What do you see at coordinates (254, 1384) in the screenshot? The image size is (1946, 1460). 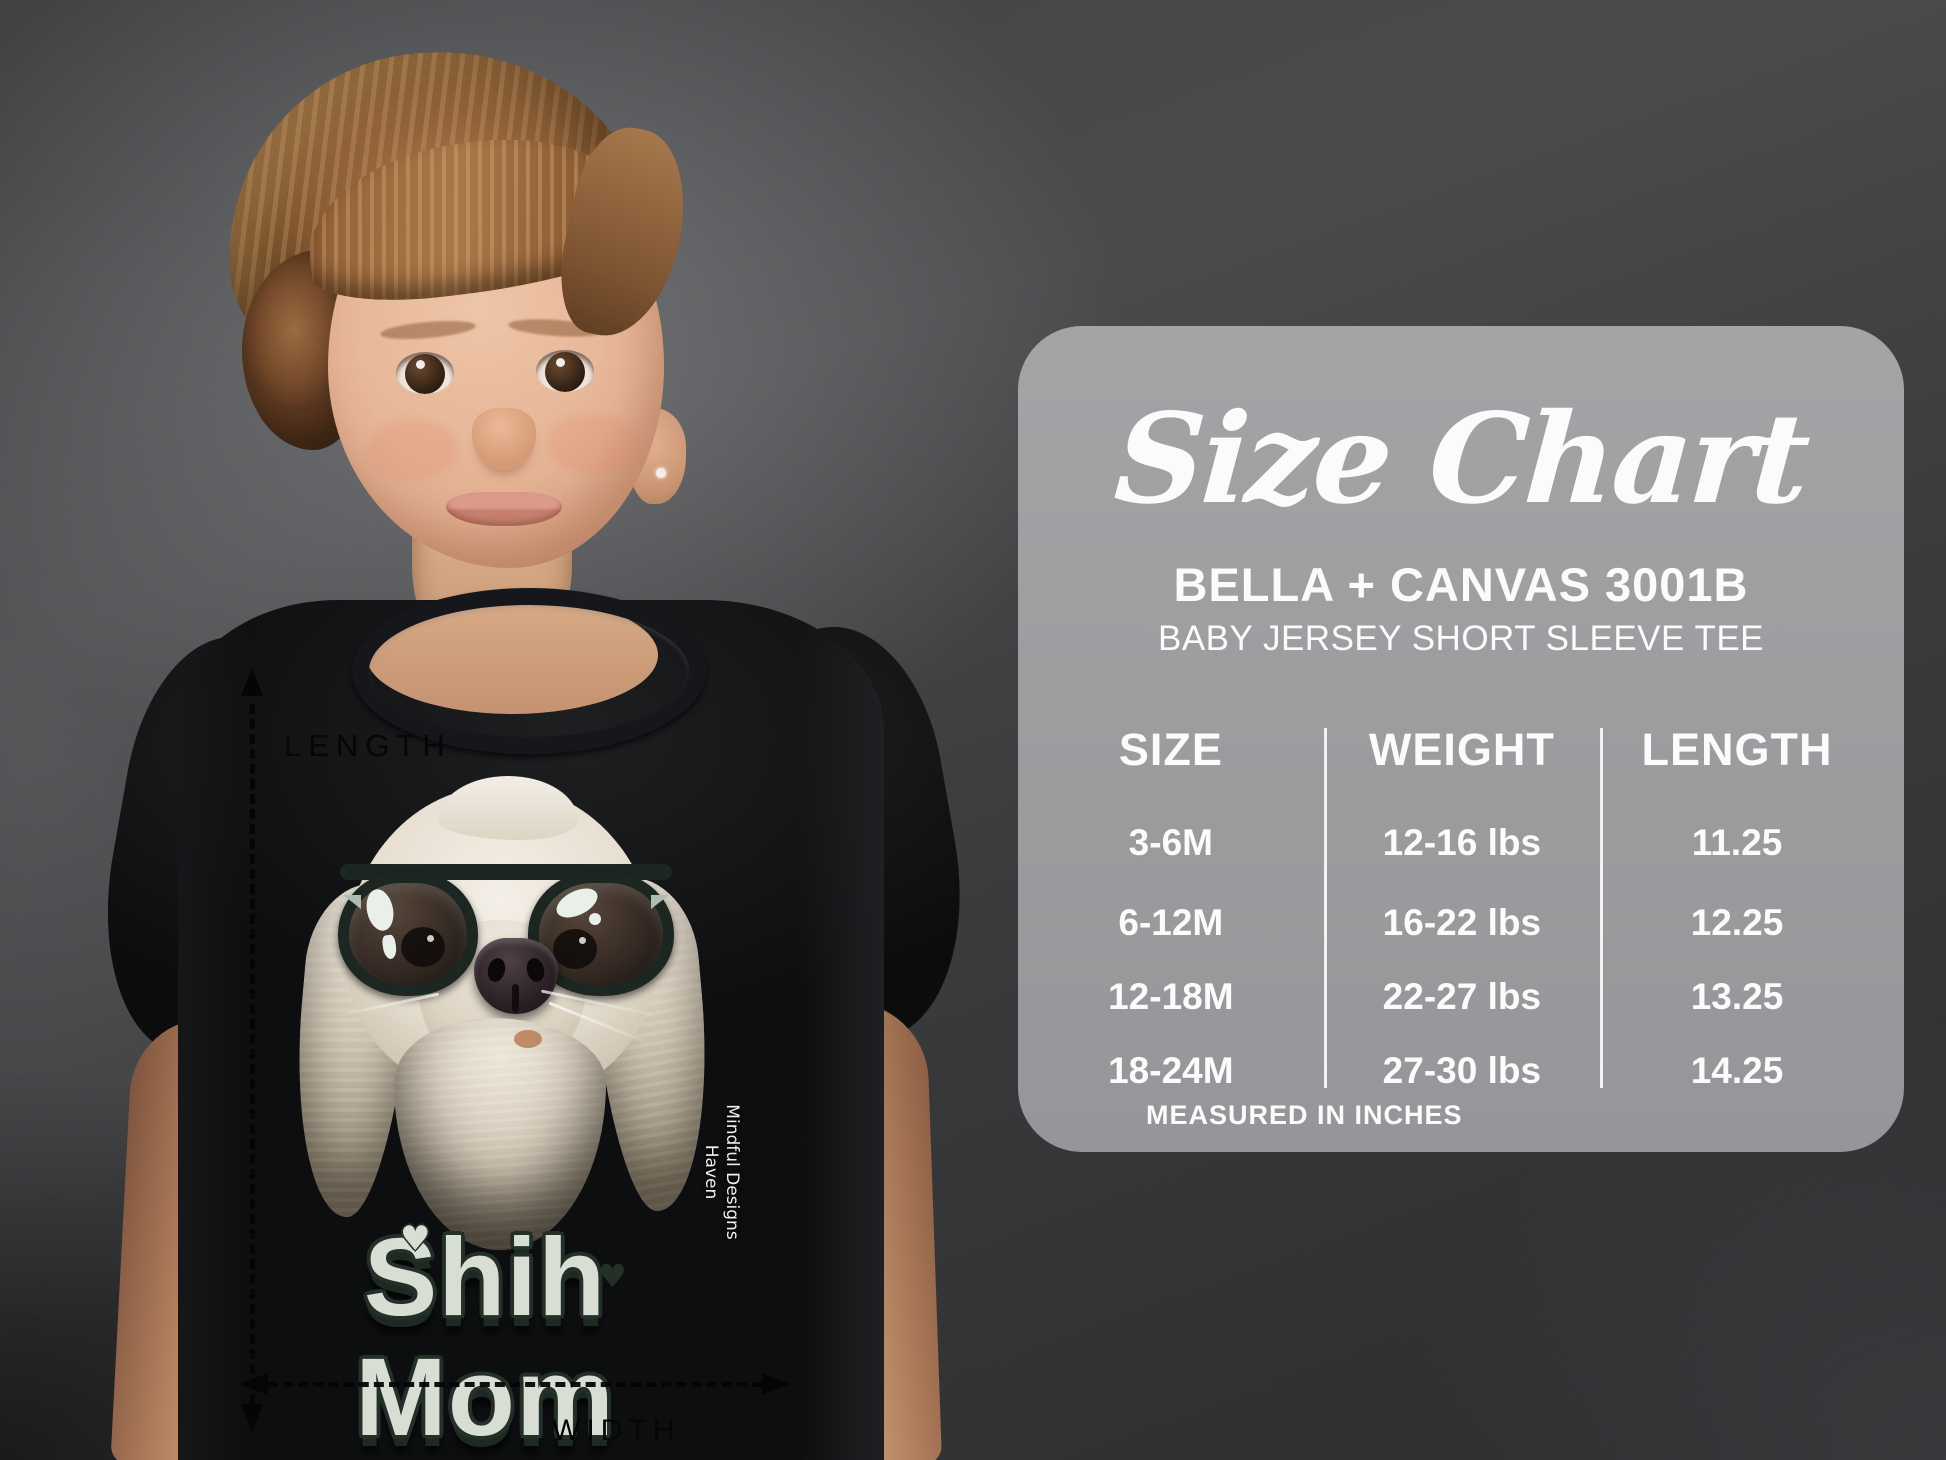 I see `arrow-left-icon` at bounding box center [254, 1384].